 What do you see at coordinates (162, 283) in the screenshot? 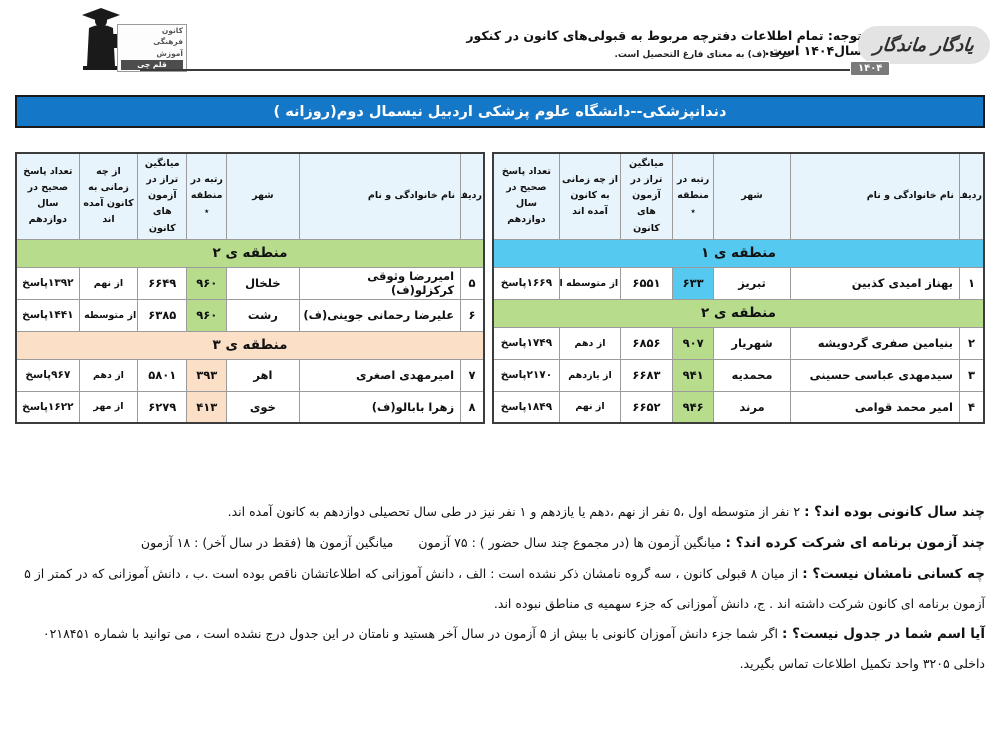
I see `cell-avg-score: ۶۶۴۹` at bounding box center [162, 283].